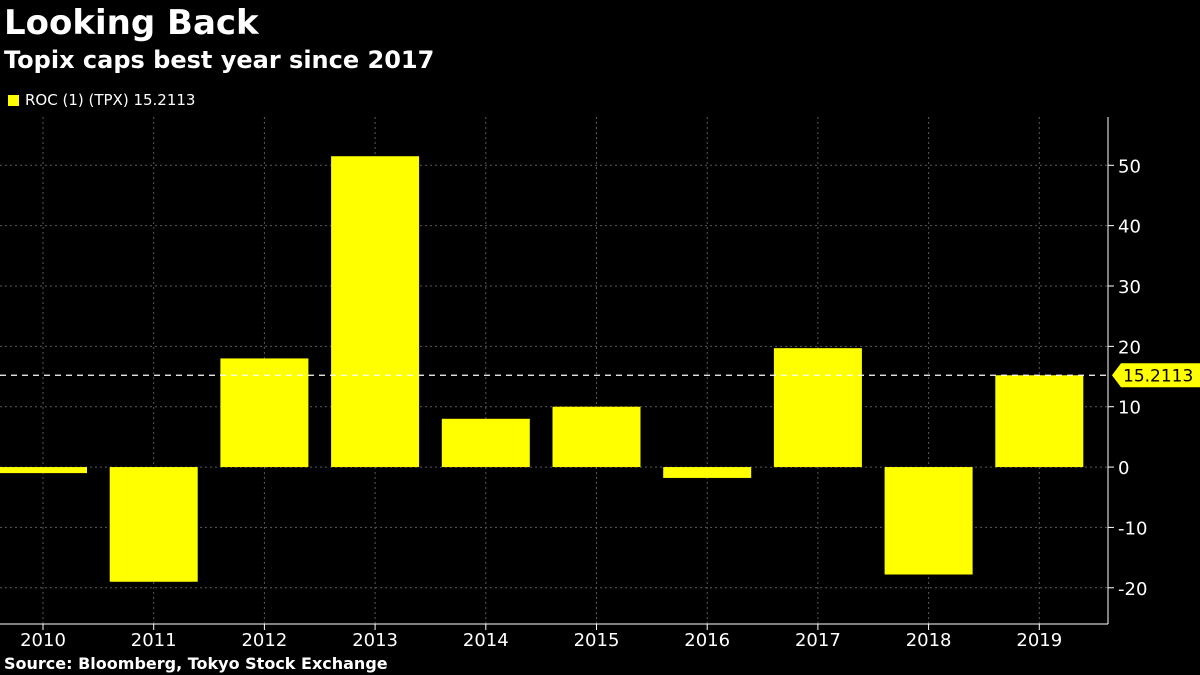 The width and height of the screenshot is (1200, 675). Describe the element at coordinates (596, 437) in the screenshot. I see `bar-2015` at that location.